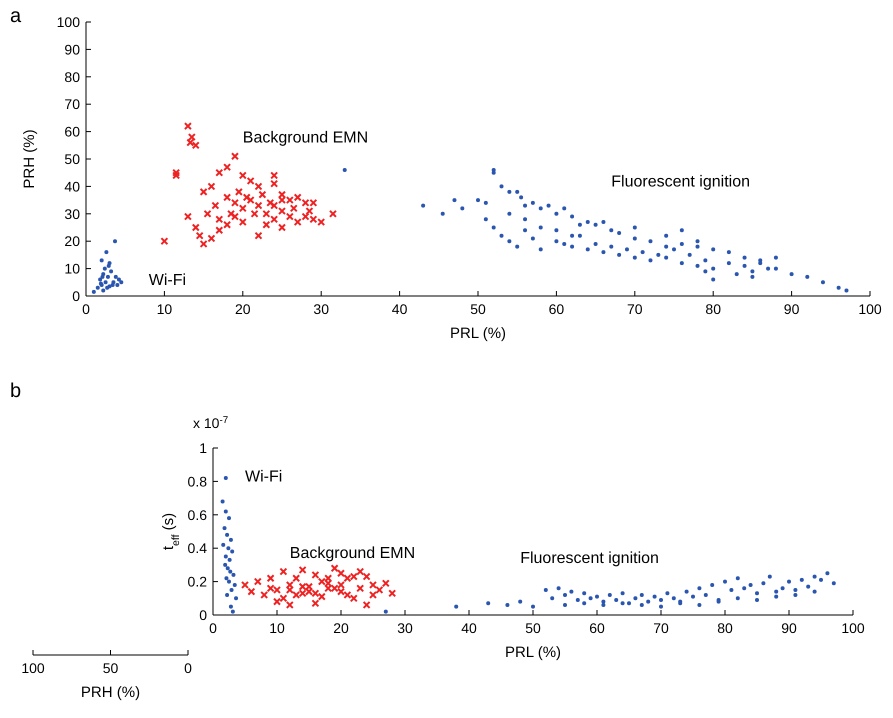  Describe the element at coordinates (68, 22) in the screenshot. I see `y-tick-label: 100` at that location.